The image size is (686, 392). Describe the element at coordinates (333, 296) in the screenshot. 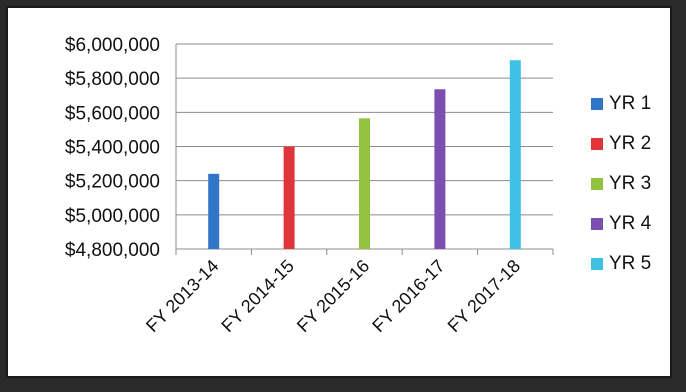

I see `x-tick-label: FY 2015-16` at that location.